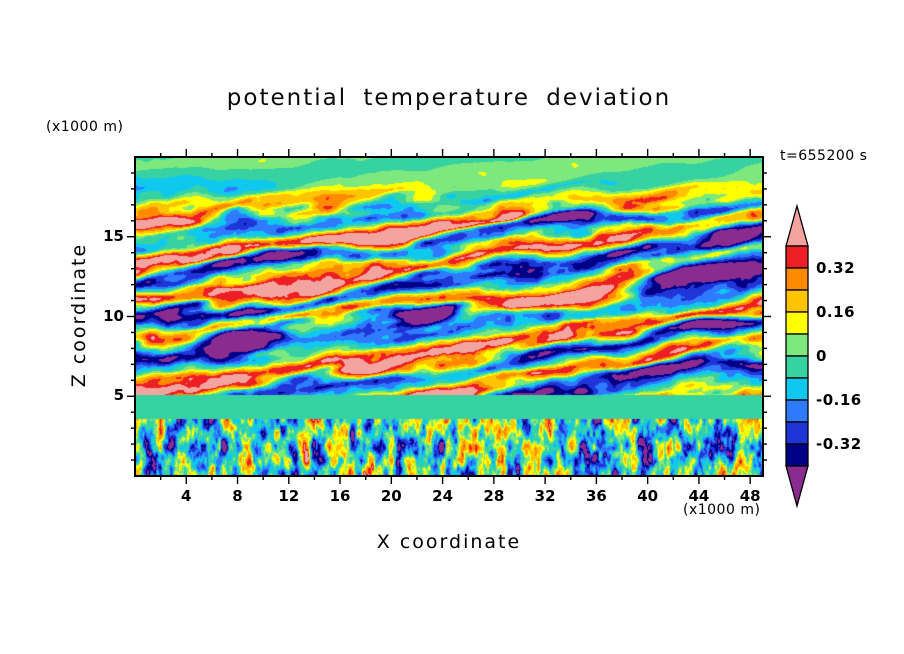  I want to click on colorbar-tick-label-0.16: 0.16, so click(836, 312).